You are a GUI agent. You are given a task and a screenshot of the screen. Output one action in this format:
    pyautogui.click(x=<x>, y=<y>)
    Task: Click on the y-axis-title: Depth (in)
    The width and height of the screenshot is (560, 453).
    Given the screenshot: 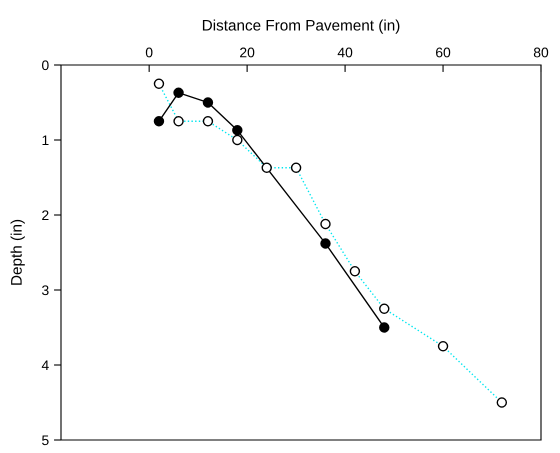 What is the action you would take?
    pyautogui.click(x=17, y=252)
    